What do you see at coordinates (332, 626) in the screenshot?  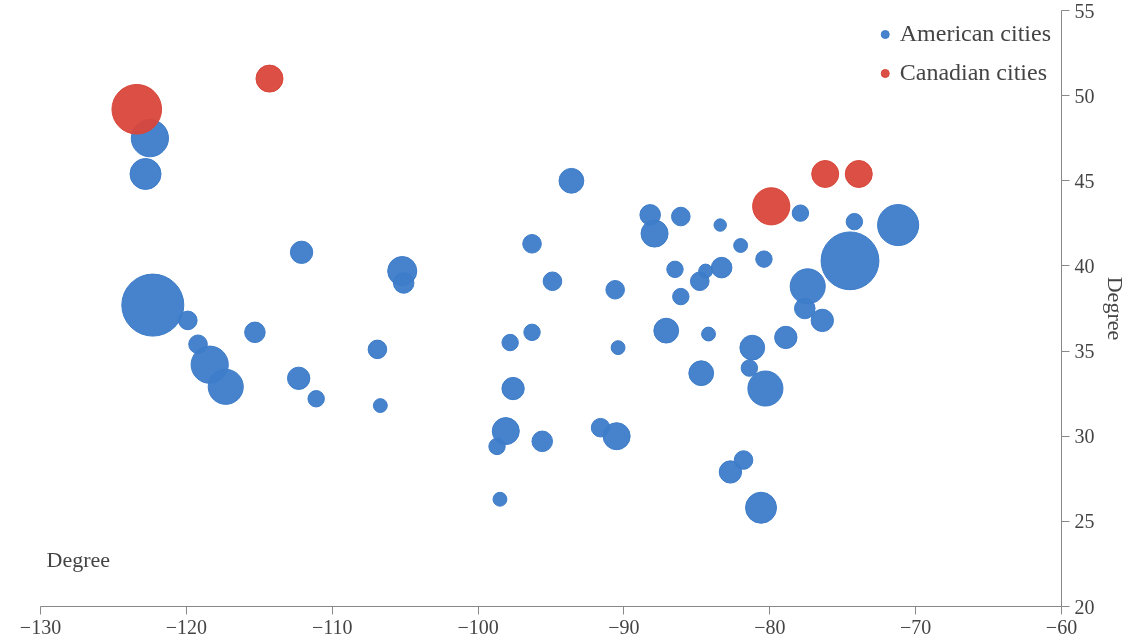 I see `x-tick-label: −110` at bounding box center [332, 626].